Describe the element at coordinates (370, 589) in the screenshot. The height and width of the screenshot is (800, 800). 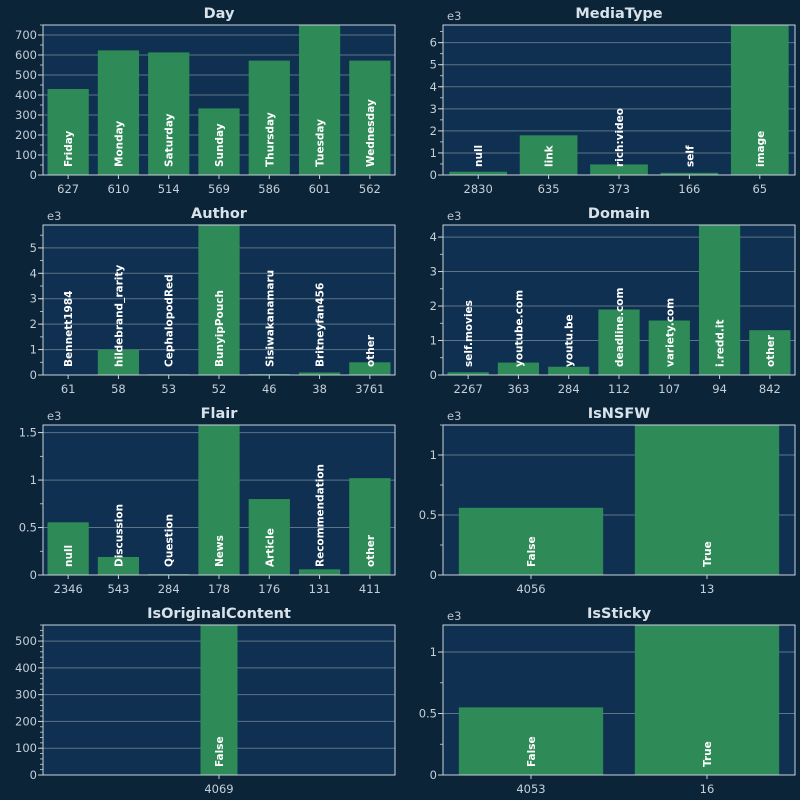
I see `x-tick-label: 411` at that location.